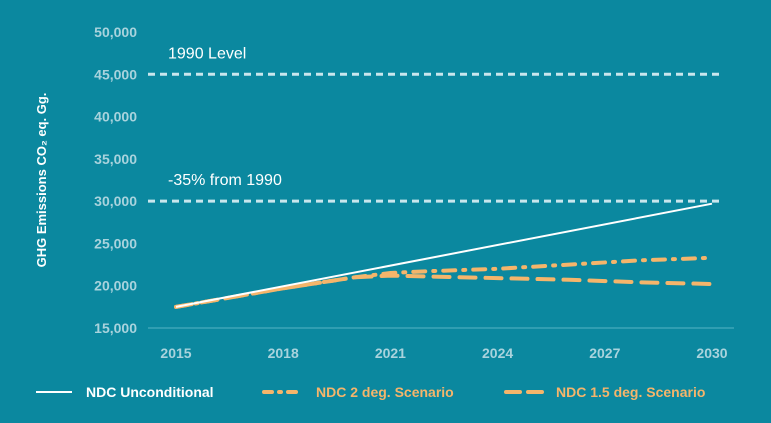 Image resolution: width=771 pixels, height=423 pixels. Describe the element at coordinates (41, 180) in the screenshot. I see `y-axis-label: GHG Emissions CO₂ eq. Gg.` at that location.